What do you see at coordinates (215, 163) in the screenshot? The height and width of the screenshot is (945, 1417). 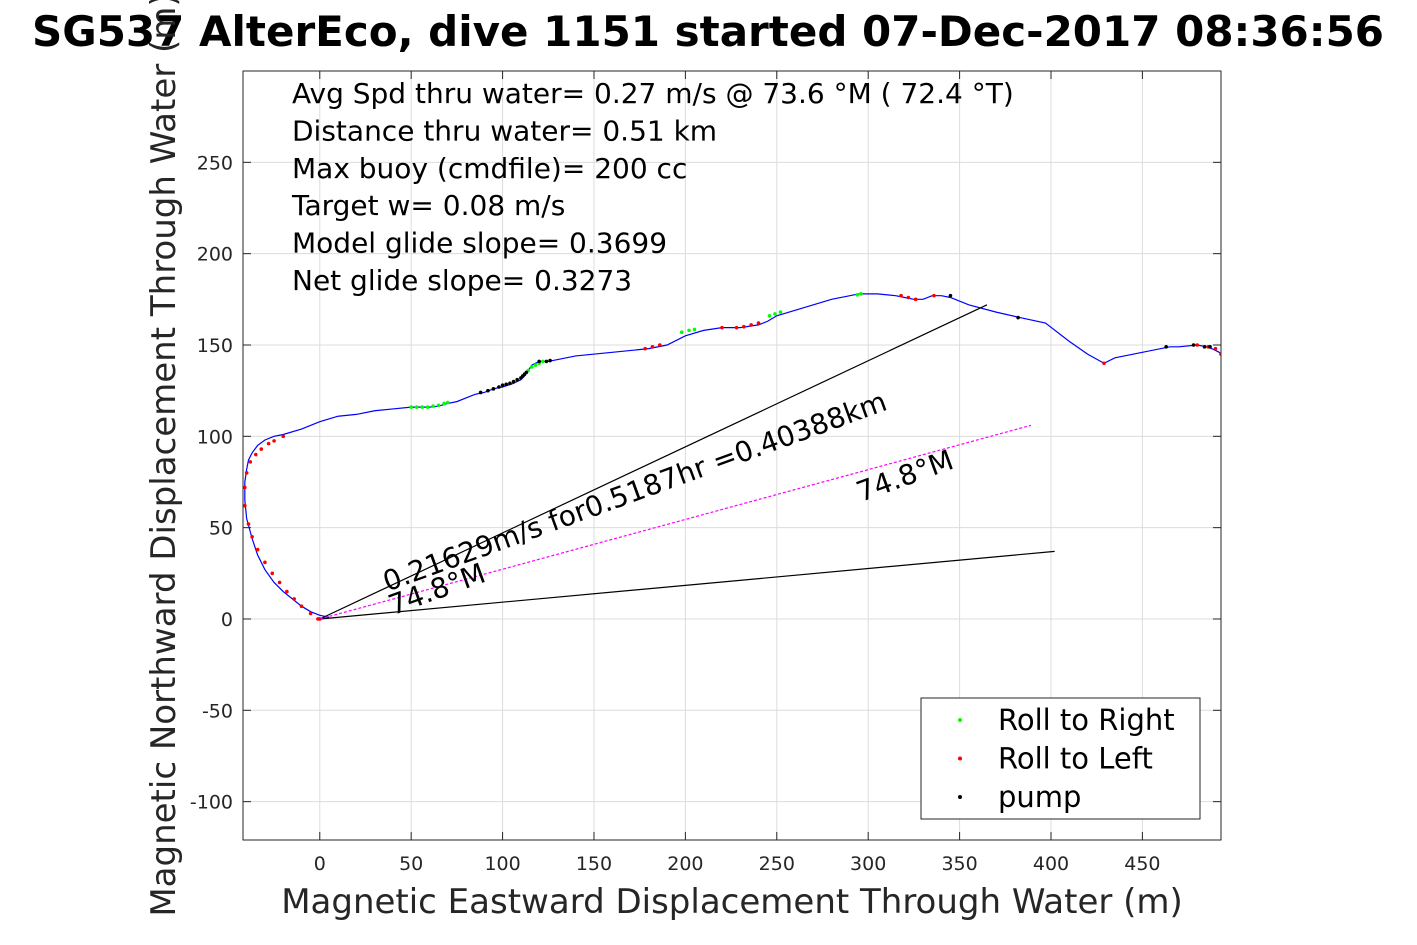 I see `y-tick-label: 250` at bounding box center [215, 163].